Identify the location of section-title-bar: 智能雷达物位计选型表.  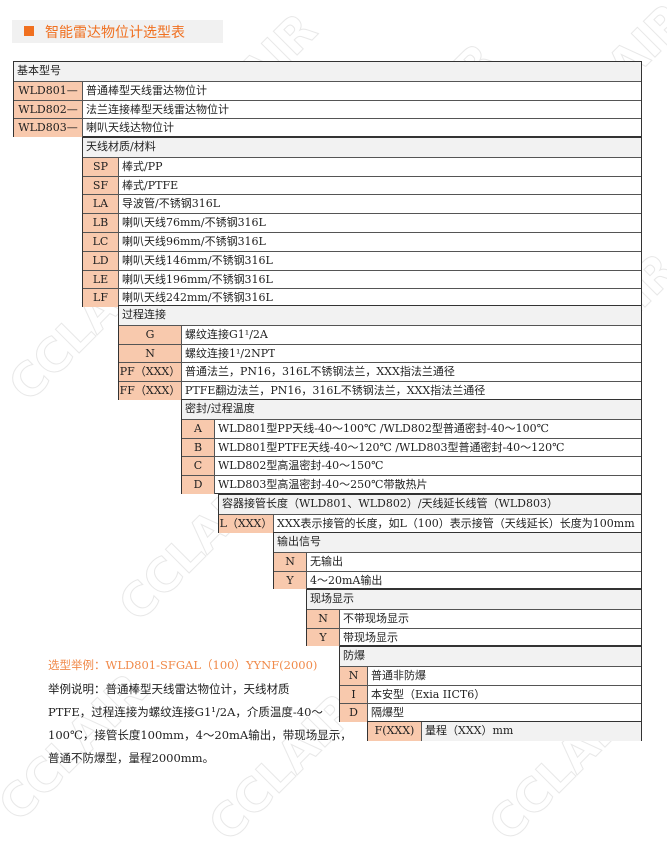
(117, 31).